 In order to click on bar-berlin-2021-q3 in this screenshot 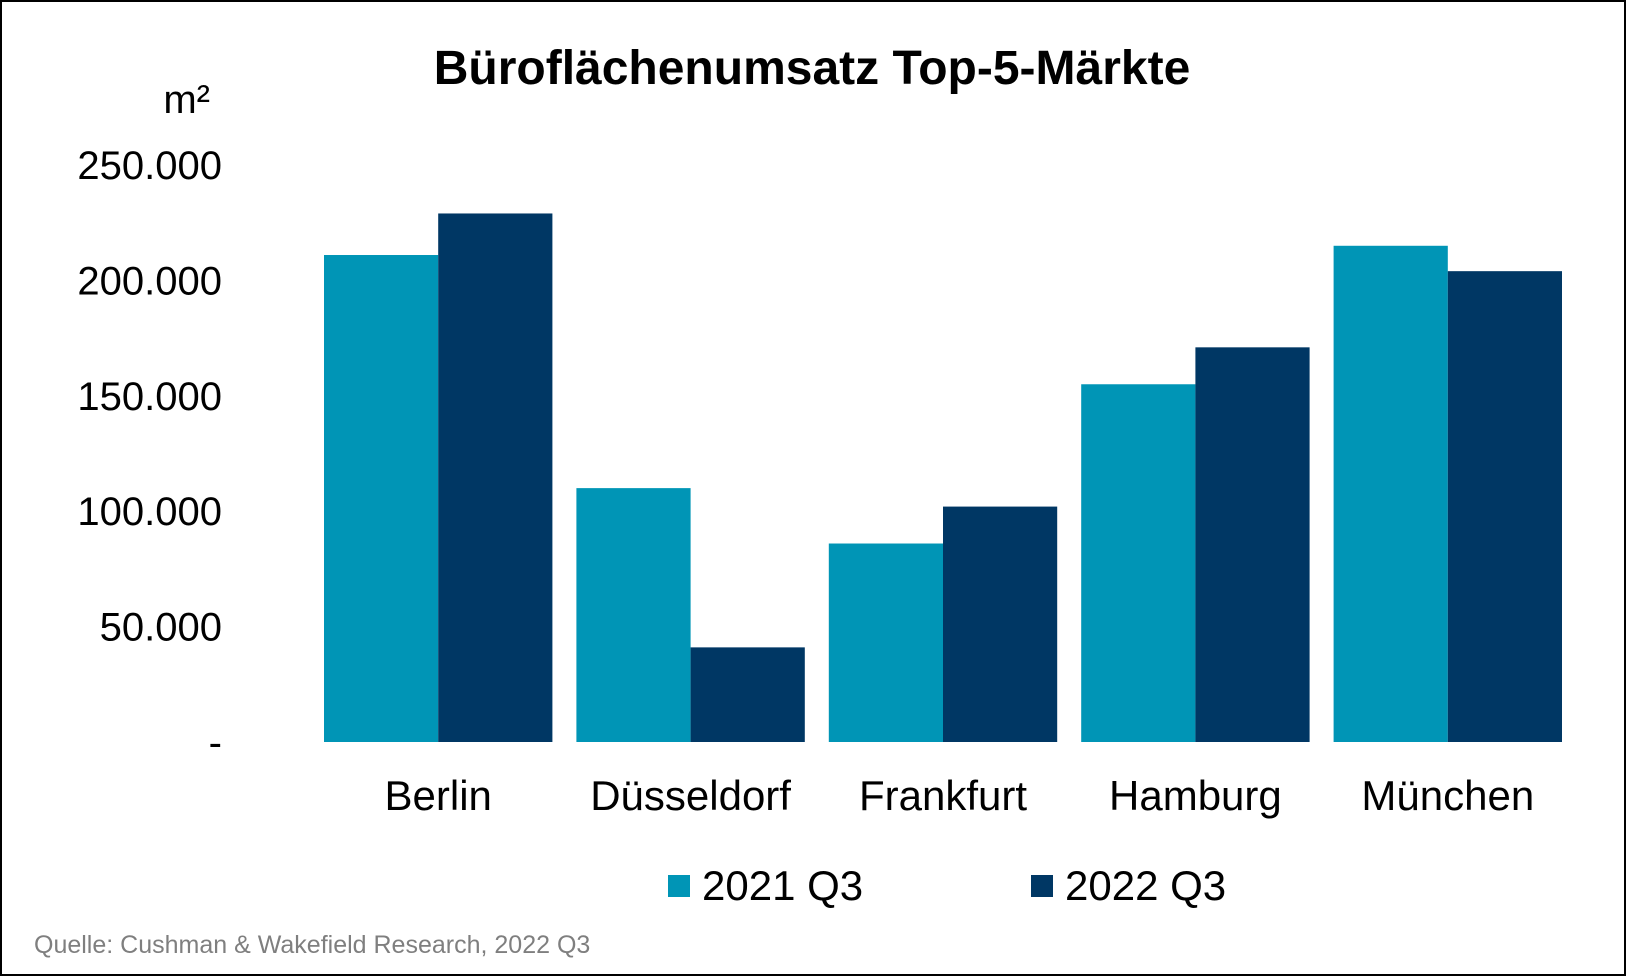, I will do `click(381, 498)`.